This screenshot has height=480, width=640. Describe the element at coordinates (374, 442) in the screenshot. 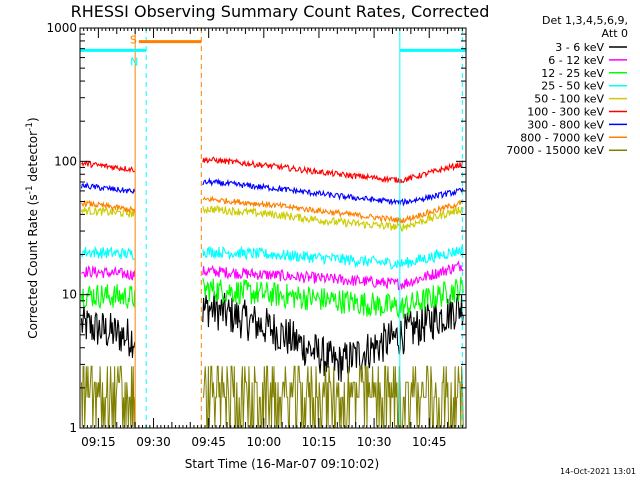

I see `x-tick-label: 10:30` at that location.